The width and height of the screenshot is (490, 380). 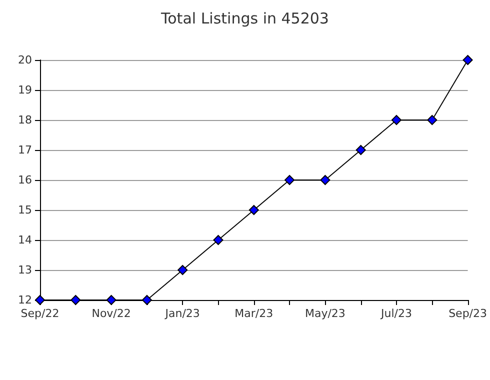 What do you see at coordinates (25, 240) in the screenshot?
I see `y-tick-label: 14` at bounding box center [25, 240].